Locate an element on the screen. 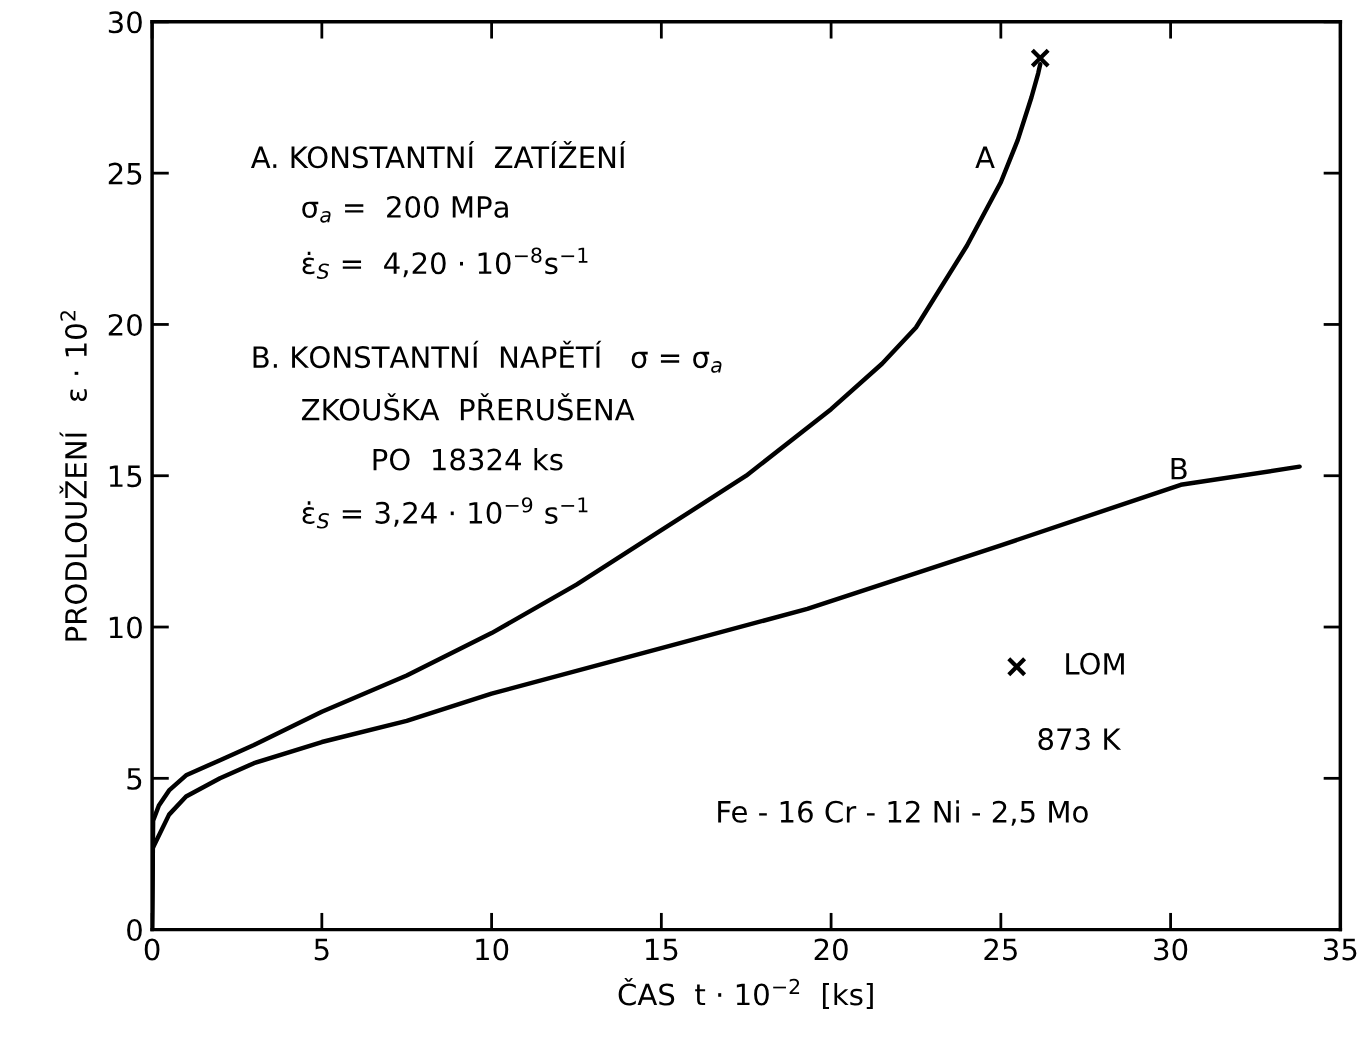  x-tick-label: 25 is located at coordinates (1000, 949).